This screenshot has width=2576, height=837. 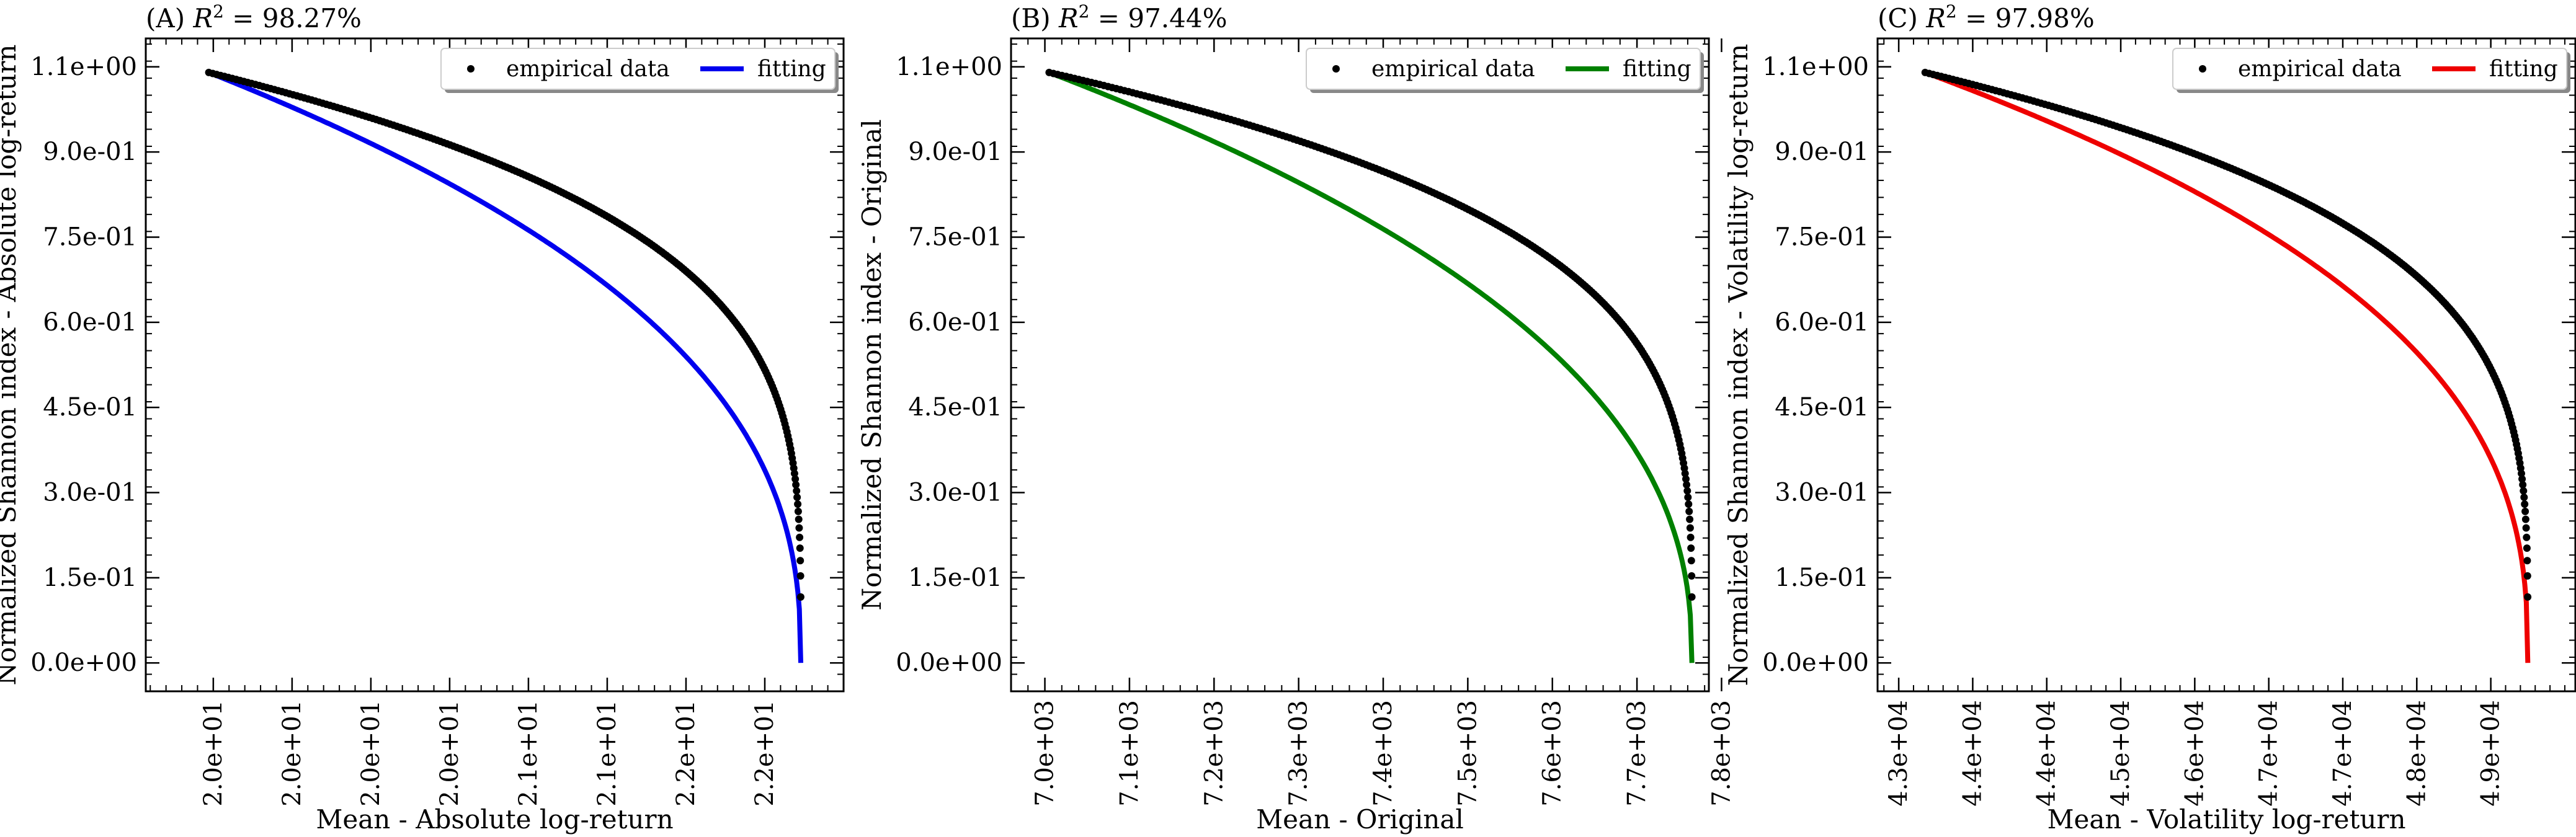 What do you see at coordinates (1129, 753) in the screenshot?
I see `x-tick-label: 7.1e+03` at bounding box center [1129, 753].